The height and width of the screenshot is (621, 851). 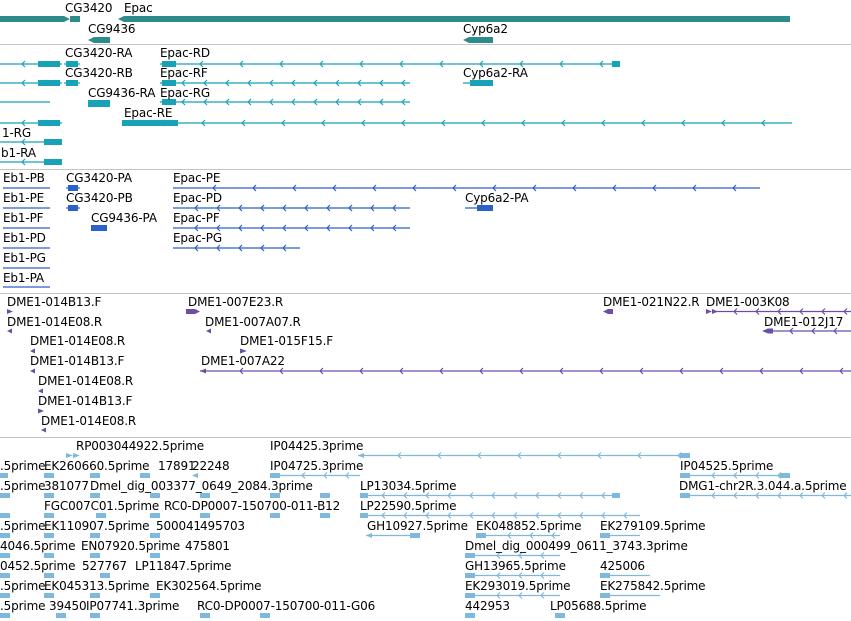 I want to click on est-label: LP11847.5prime, so click(x=183, y=566).